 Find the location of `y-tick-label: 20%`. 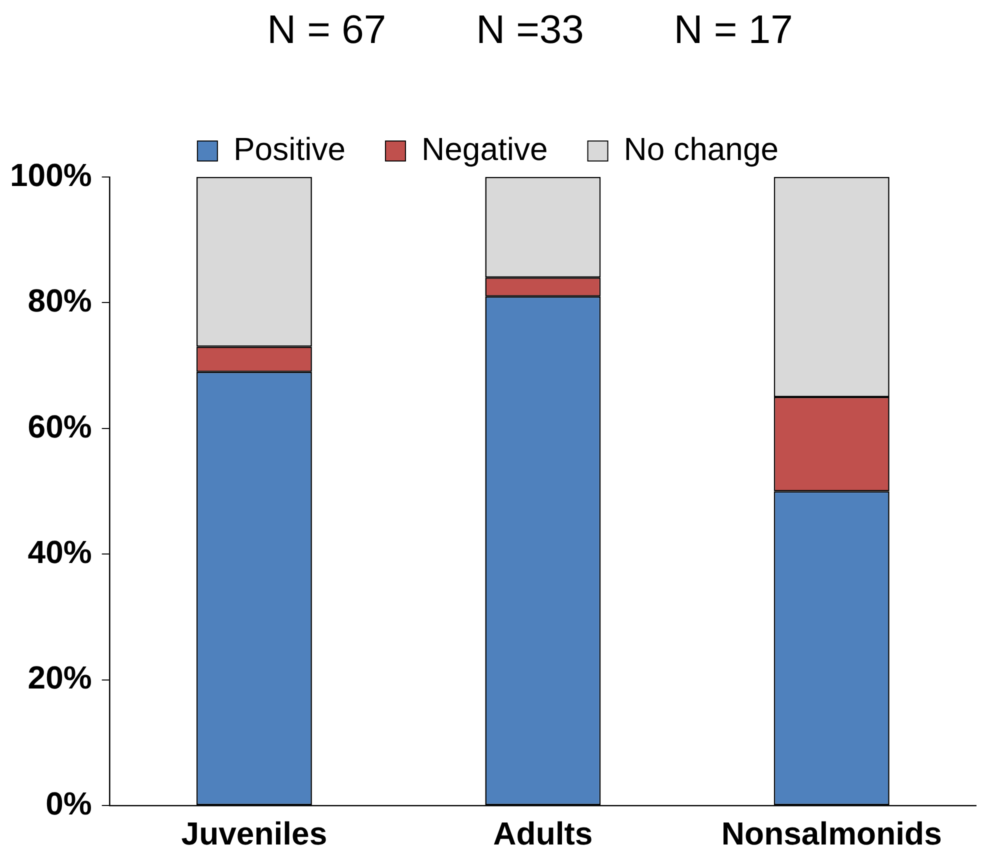

y-tick-label: 20% is located at coordinates (60, 678).